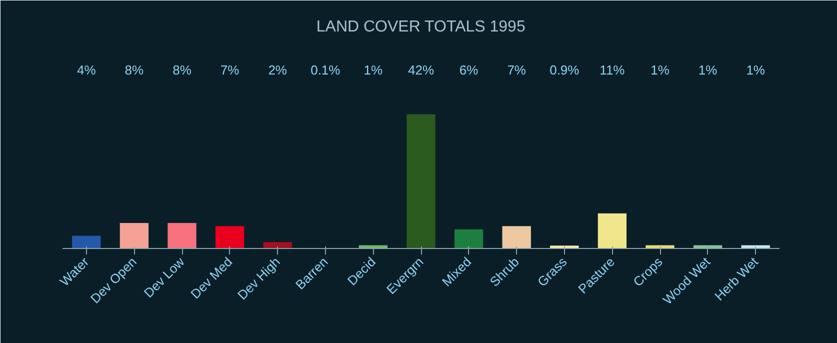 Image resolution: width=837 pixels, height=343 pixels. What do you see at coordinates (164, 277) in the screenshot?
I see `x-tick-label: Dev Low` at bounding box center [164, 277].